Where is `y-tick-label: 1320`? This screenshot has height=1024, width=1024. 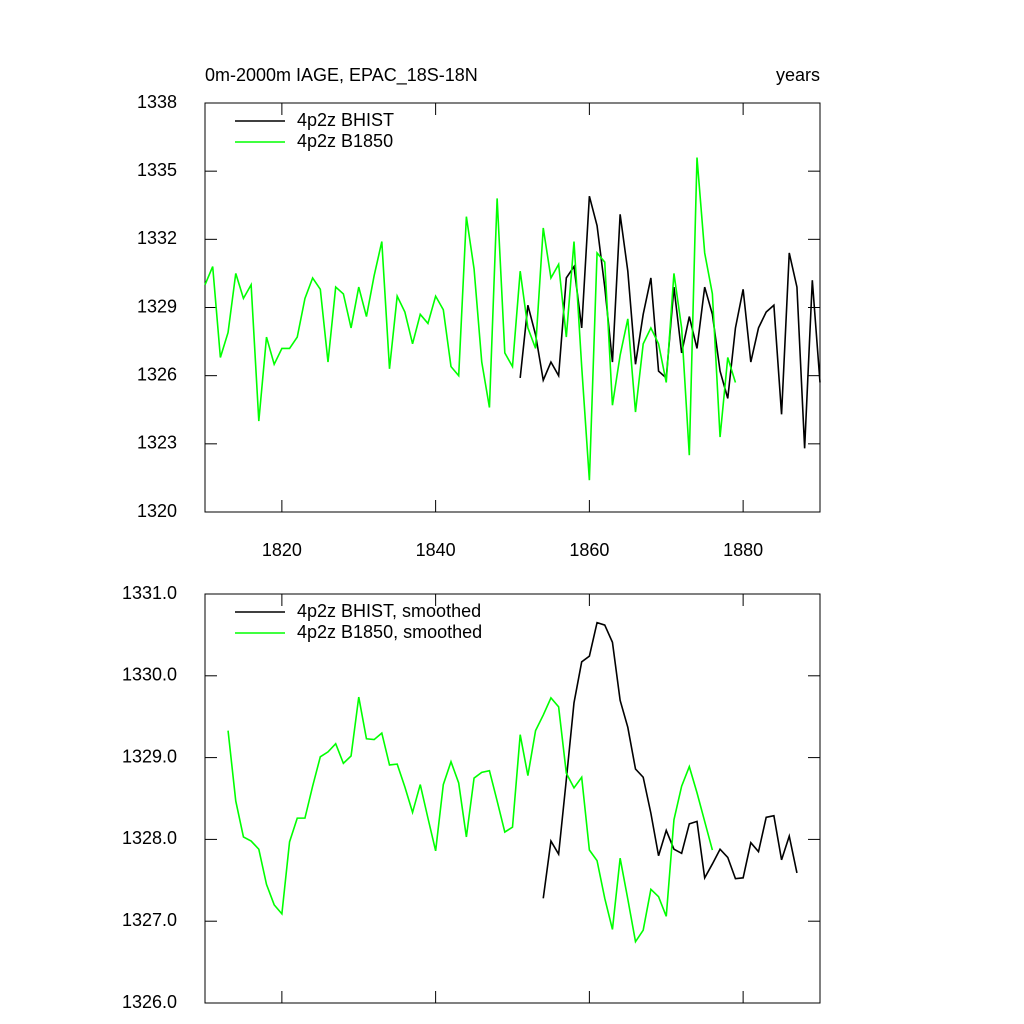 y-tick-label: 1320 is located at coordinates (157, 511).